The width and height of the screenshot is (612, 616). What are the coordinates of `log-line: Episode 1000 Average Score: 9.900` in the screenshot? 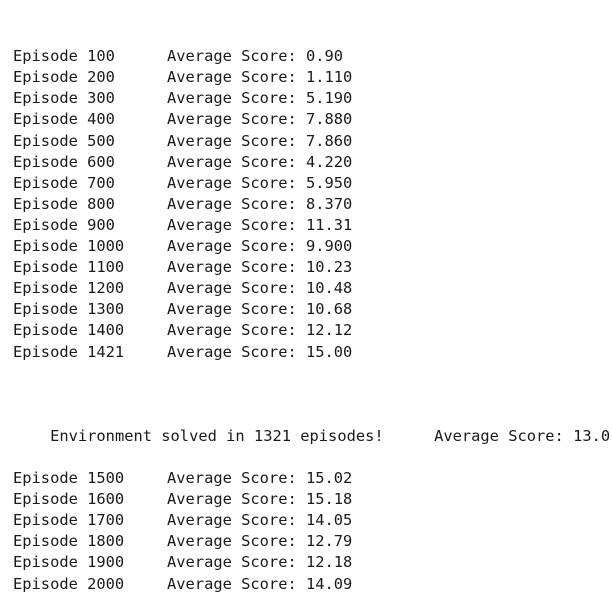 It's located at (310, 246).